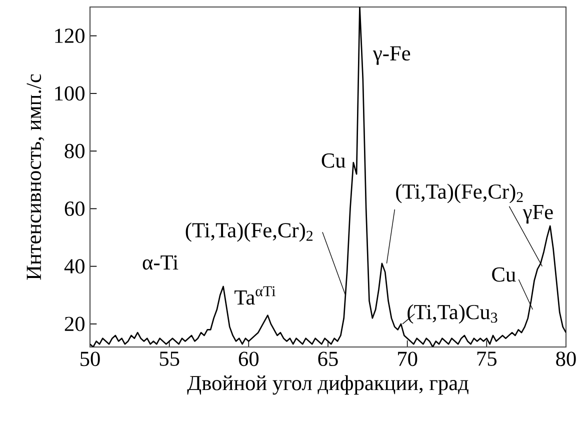 This screenshot has width=579, height=425. I want to click on x-tick-label: 75, so click(486, 359).